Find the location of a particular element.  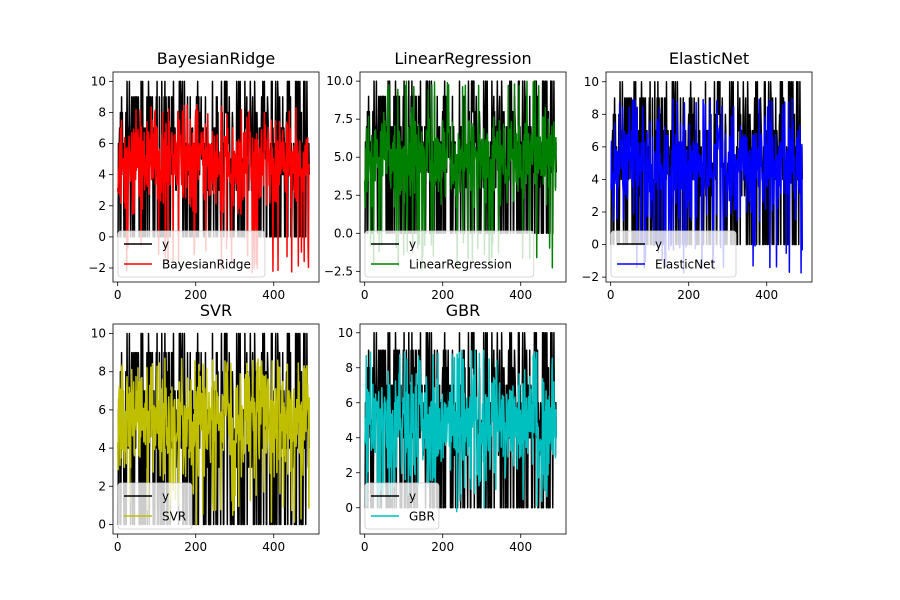

legend-label-svr: SVR is located at coordinates (174, 517).